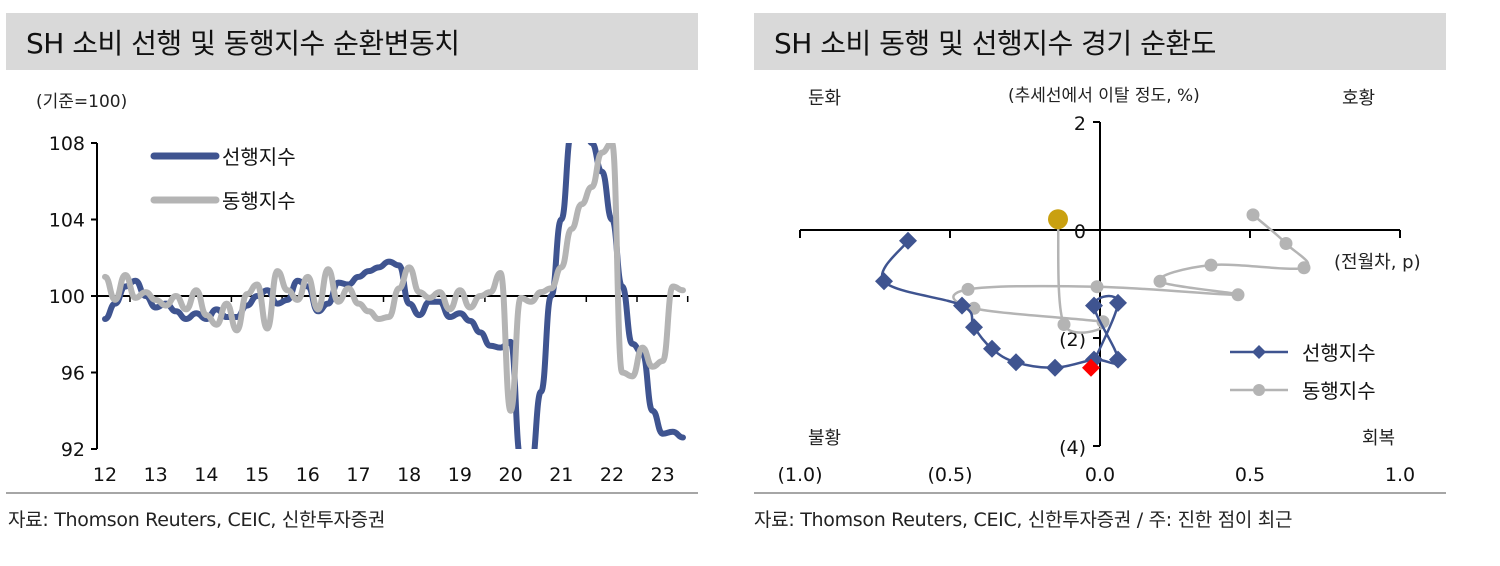  I want to click on x-tick-label: (1.0), so click(799, 475).